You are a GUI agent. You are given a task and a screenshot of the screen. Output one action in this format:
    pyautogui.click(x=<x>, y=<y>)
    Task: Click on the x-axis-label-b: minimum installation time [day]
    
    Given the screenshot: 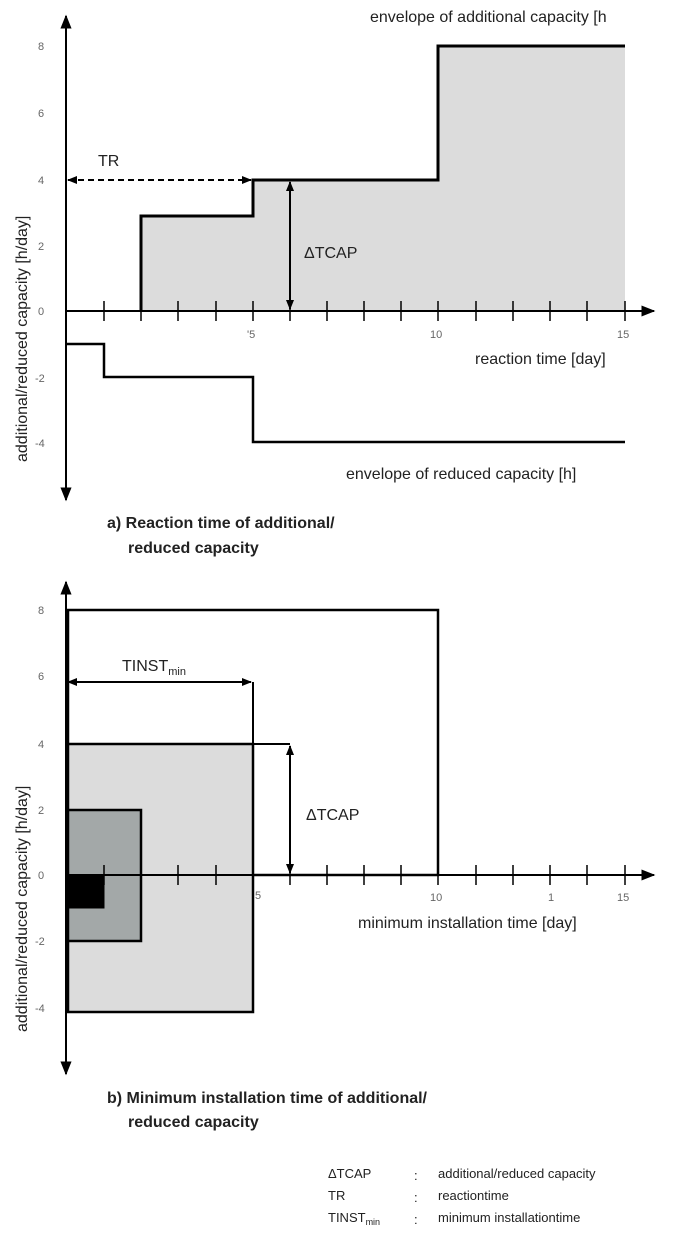 What is the action you would take?
    pyautogui.click(x=467, y=923)
    